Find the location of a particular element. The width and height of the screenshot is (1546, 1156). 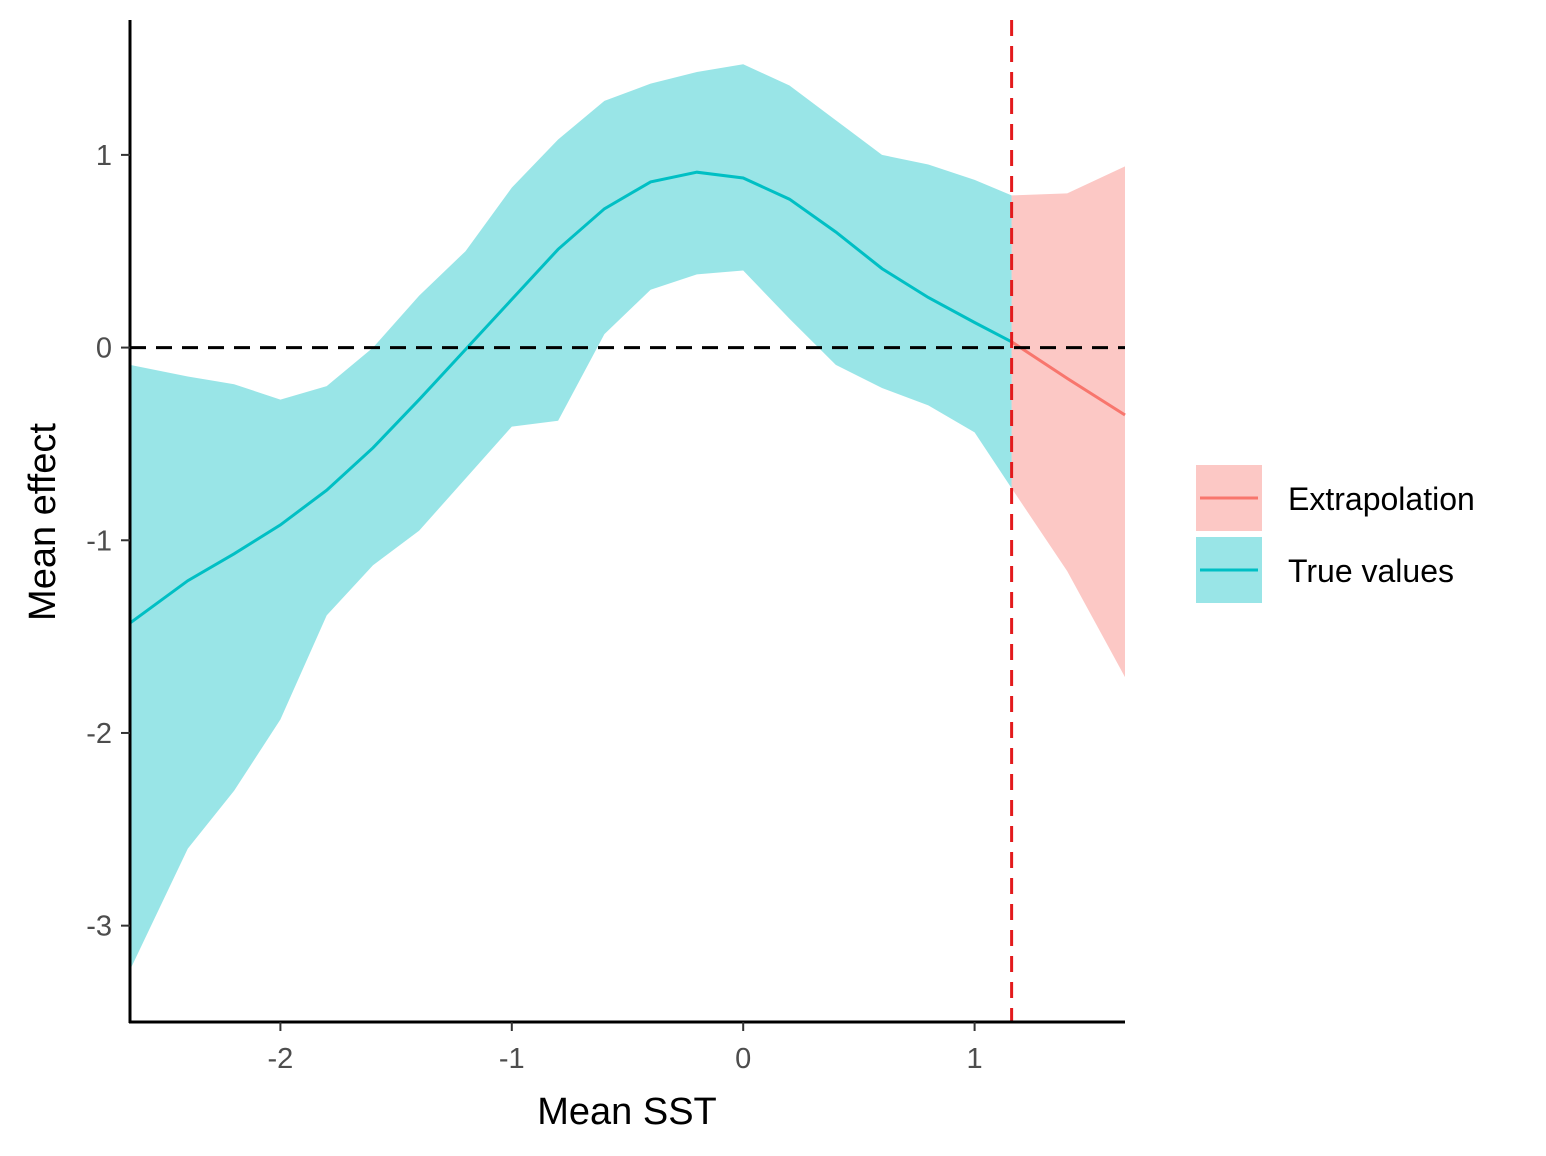

x-tick-label: 0 is located at coordinates (743, 1059).